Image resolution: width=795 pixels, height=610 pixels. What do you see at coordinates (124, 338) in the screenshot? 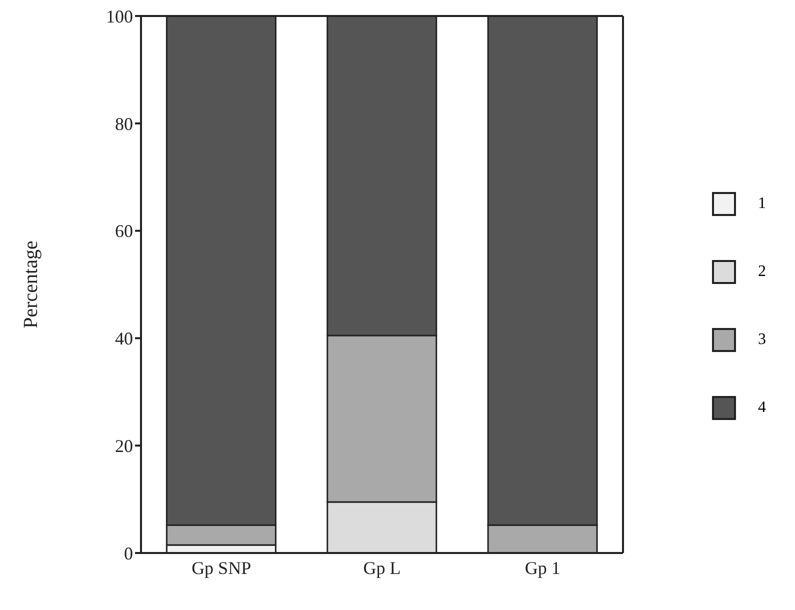
I see `y-tick-label: 40` at bounding box center [124, 338].